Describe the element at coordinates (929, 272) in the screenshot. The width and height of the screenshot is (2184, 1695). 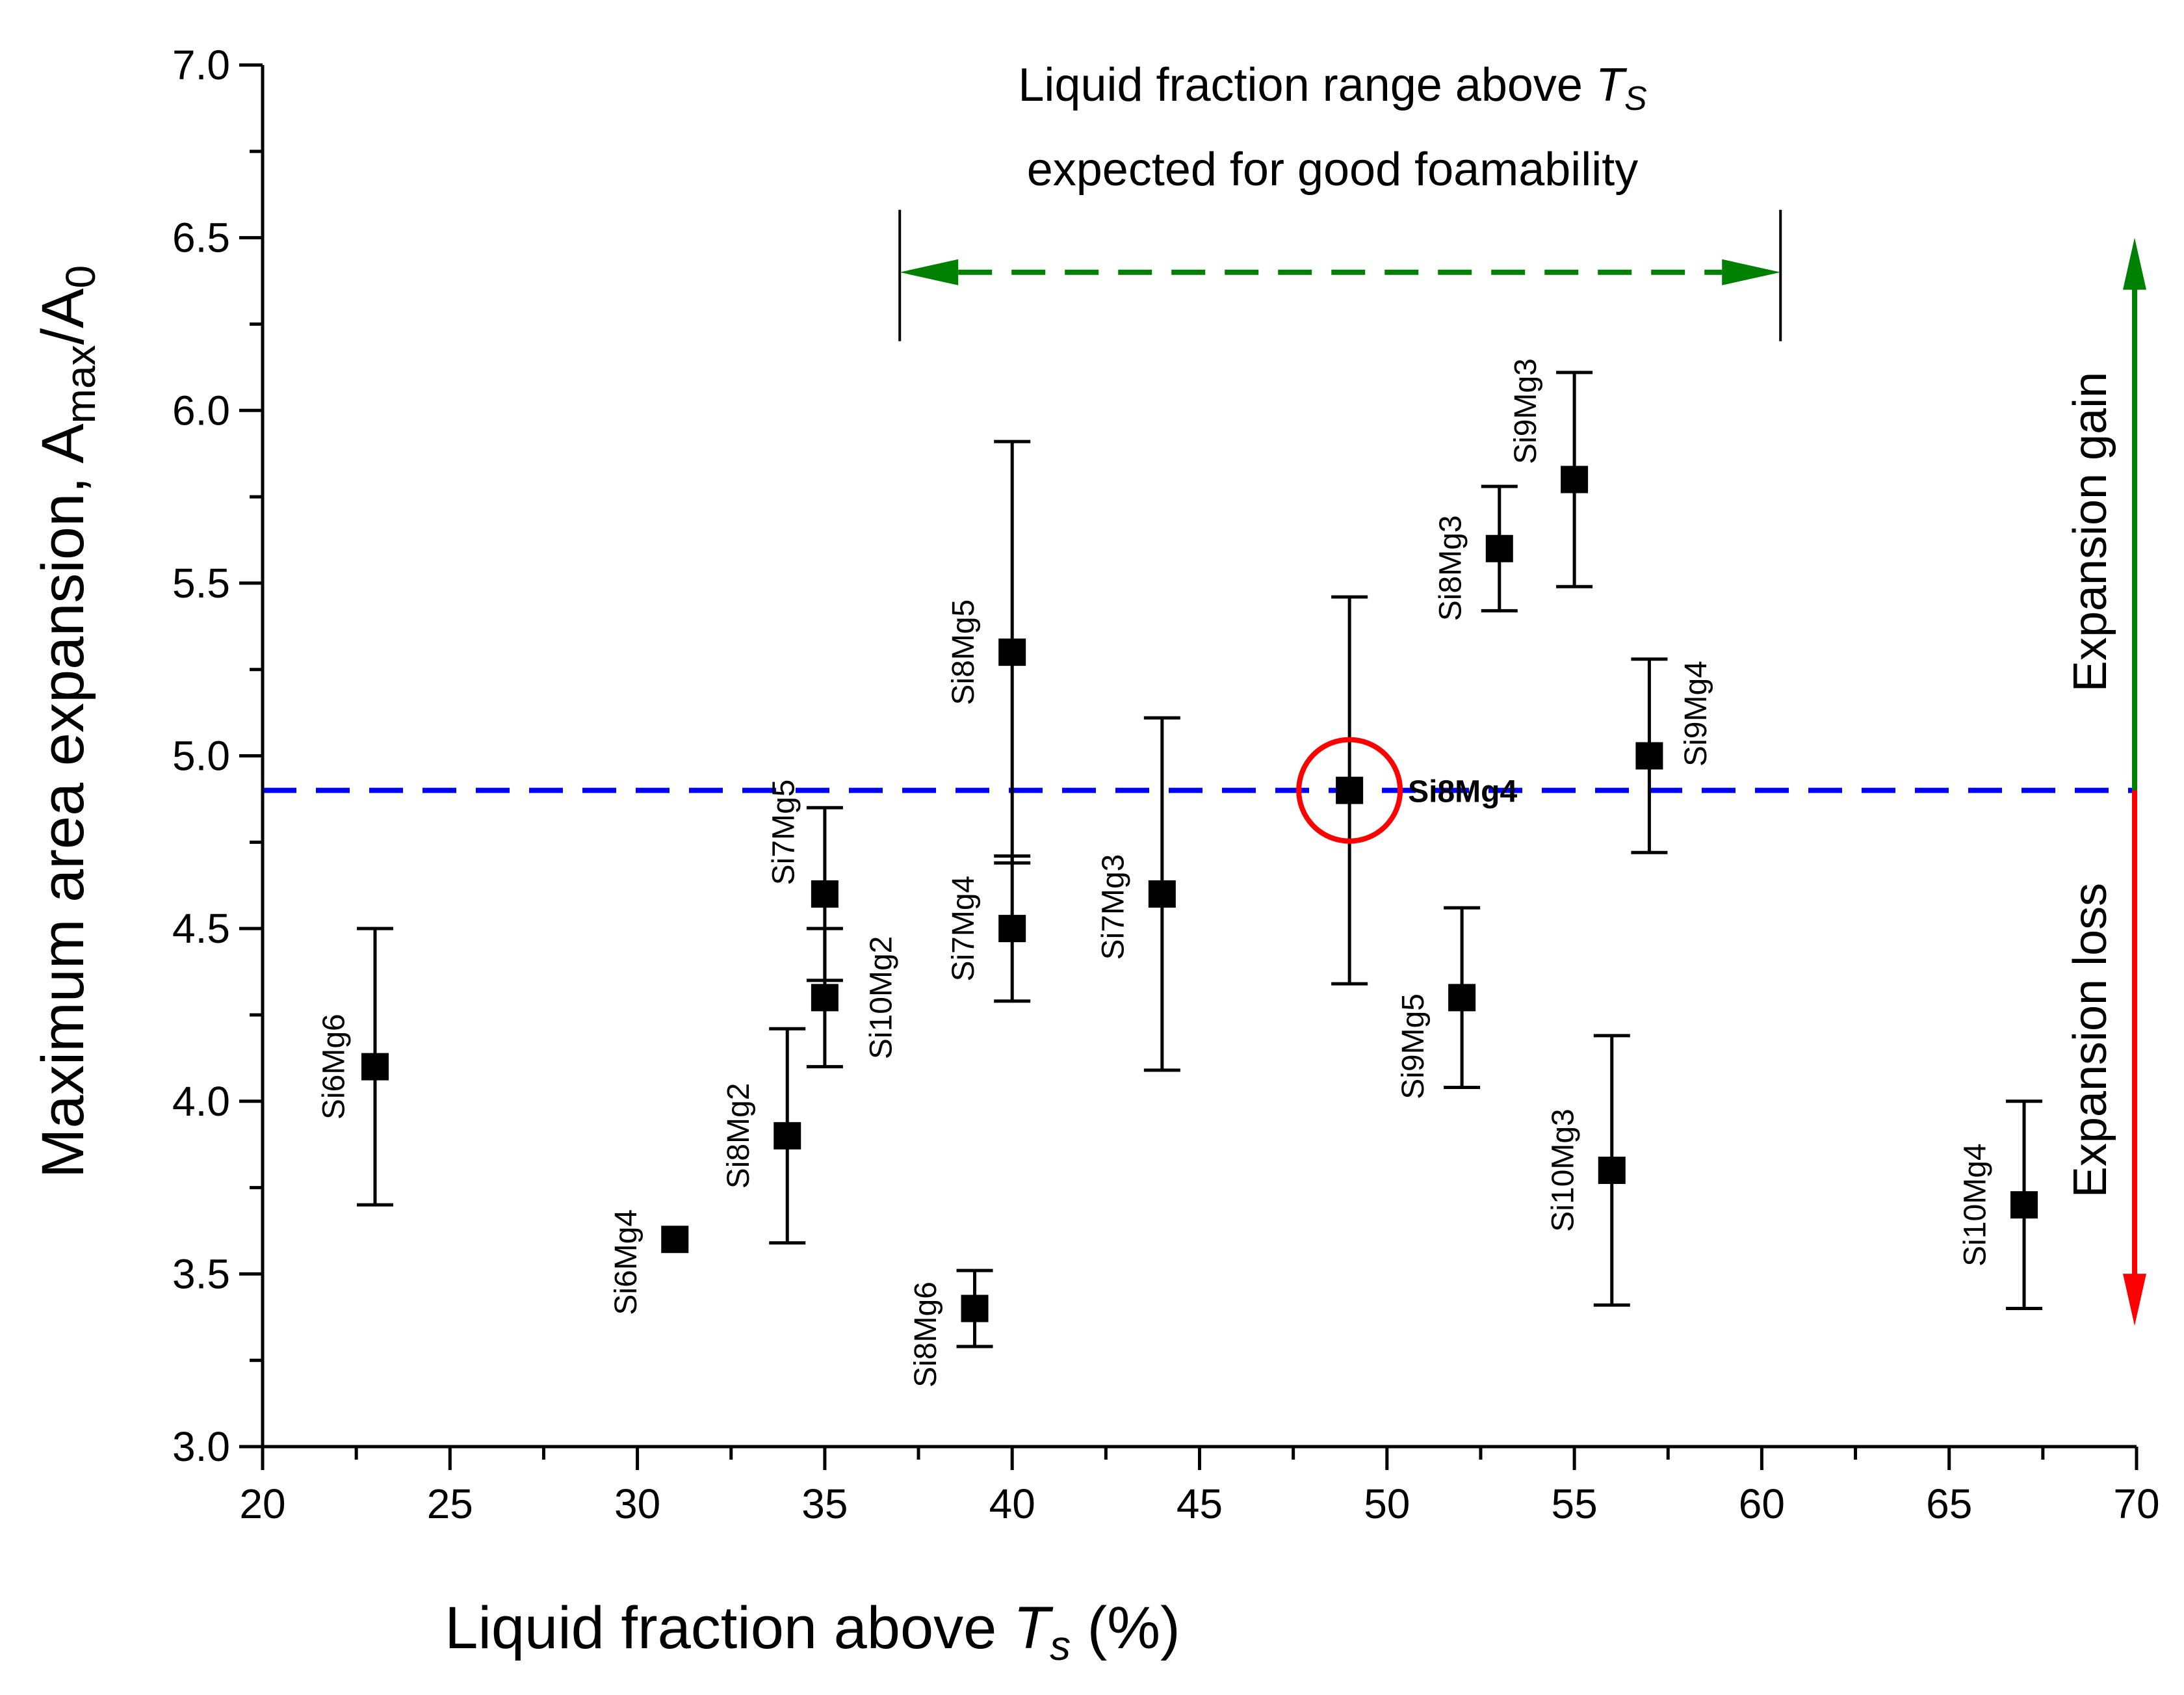
I see `range-arrow-left-head` at that location.